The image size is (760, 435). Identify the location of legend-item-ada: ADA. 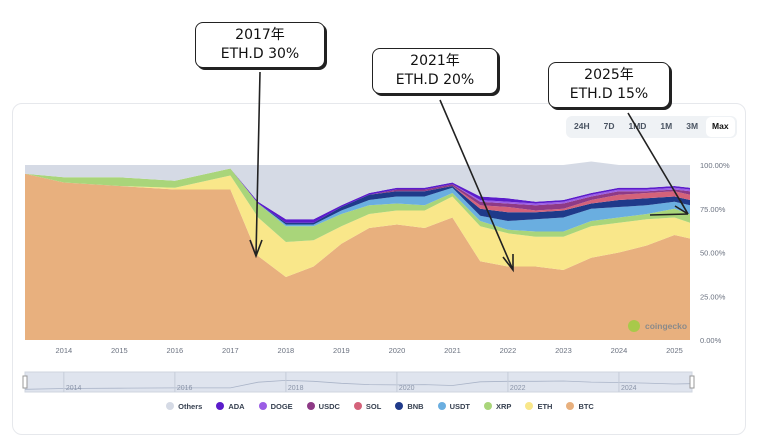
(230, 406).